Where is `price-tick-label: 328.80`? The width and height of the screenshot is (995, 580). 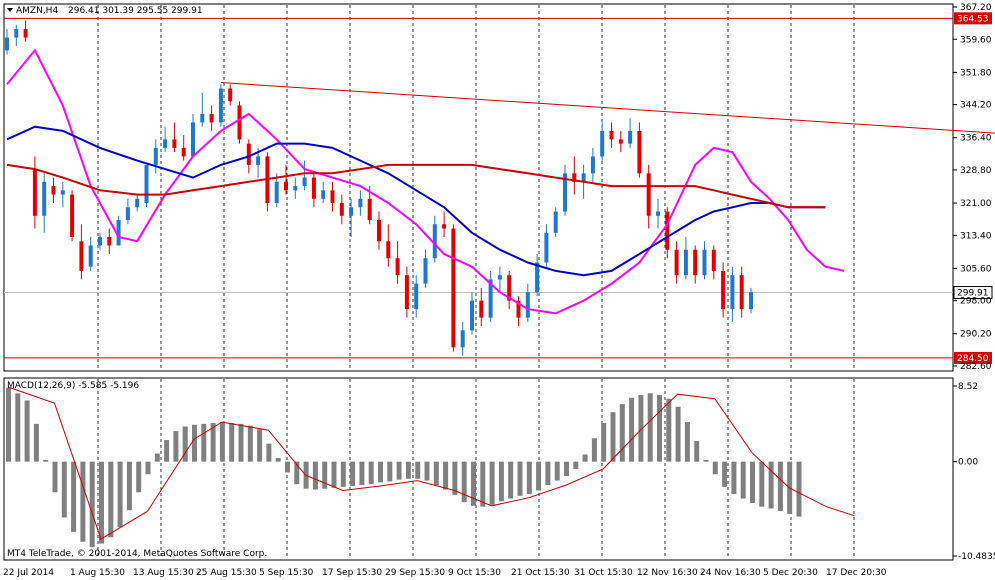
price-tick-label: 328.80 is located at coordinates (976, 171).